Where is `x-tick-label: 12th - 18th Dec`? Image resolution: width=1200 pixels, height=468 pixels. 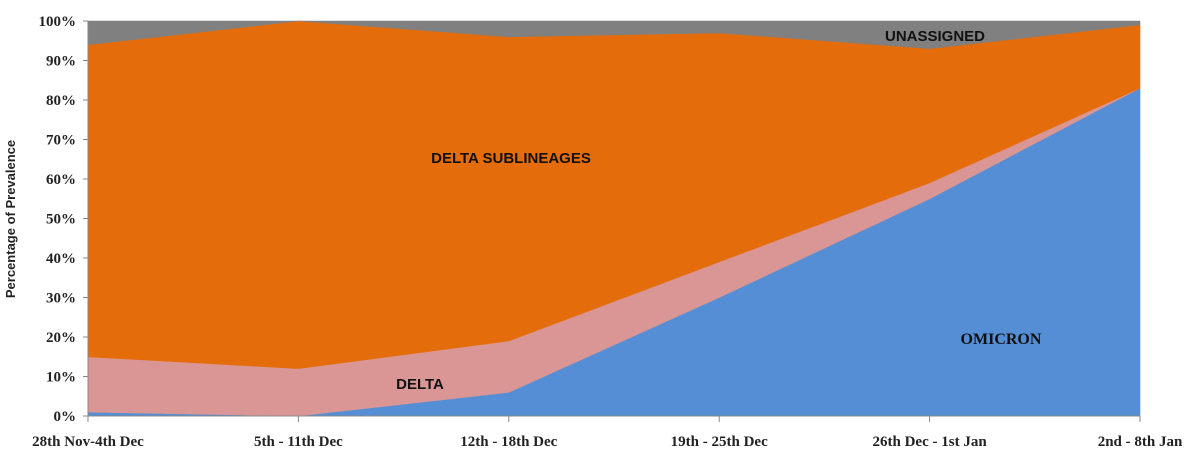
x-tick-label: 12th - 18th Dec is located at coordinates (508, 442).